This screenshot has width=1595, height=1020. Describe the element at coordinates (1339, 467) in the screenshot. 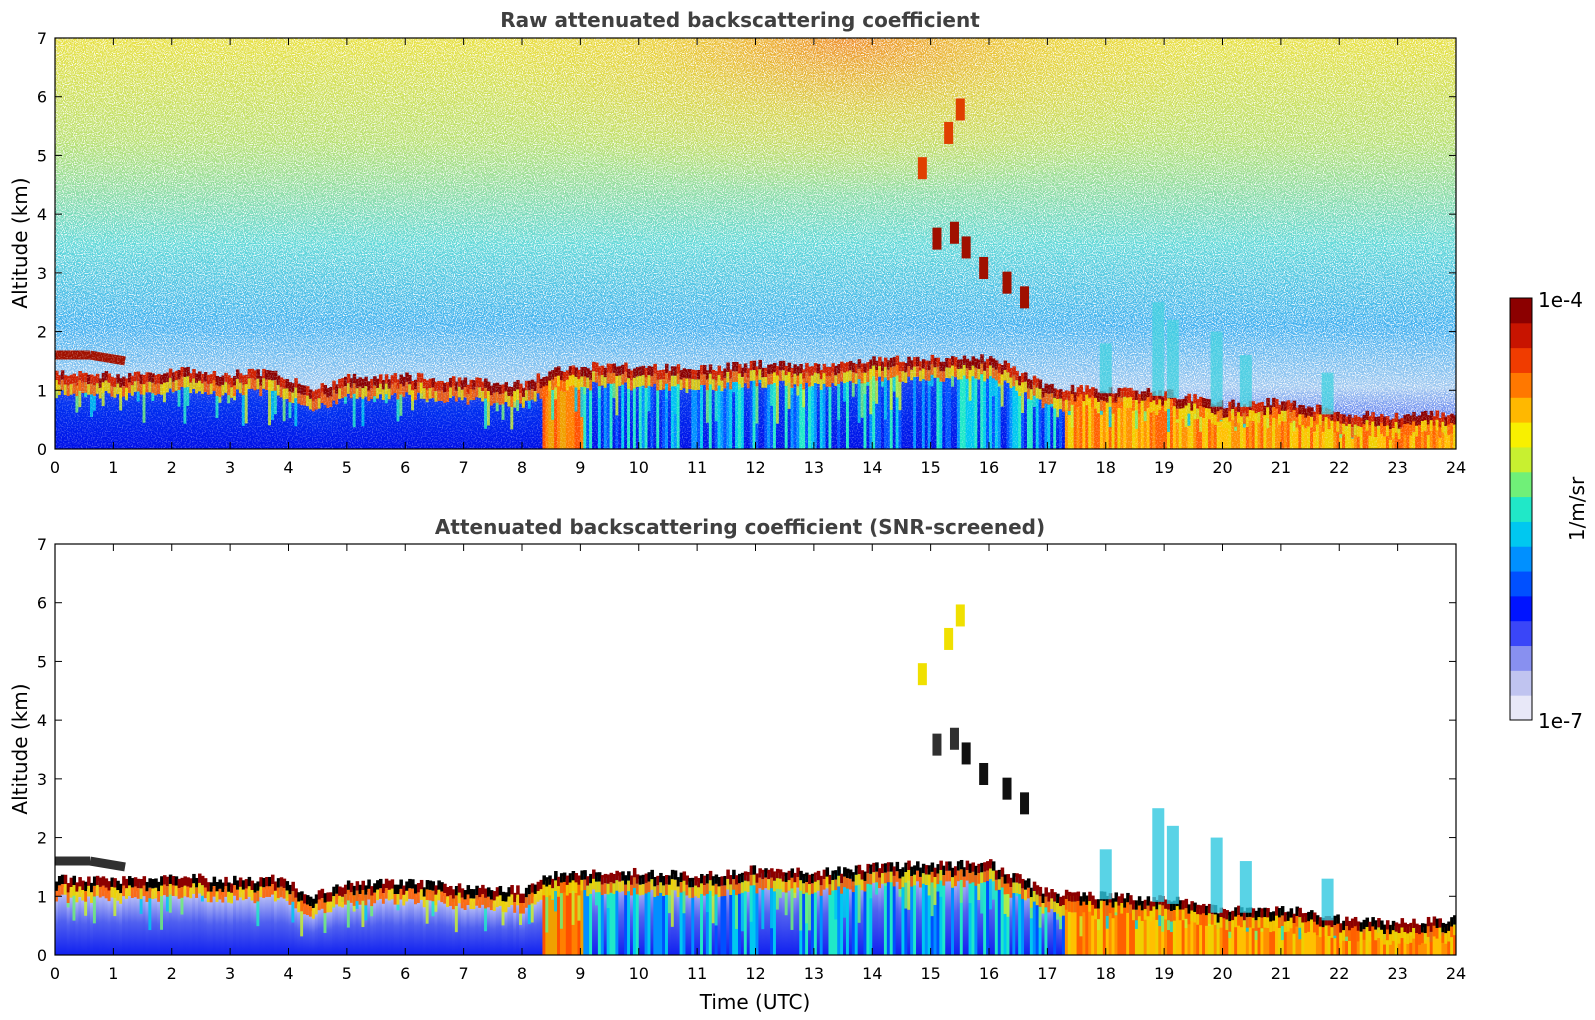

I see `raw-x-tick-label: 22` at that location.